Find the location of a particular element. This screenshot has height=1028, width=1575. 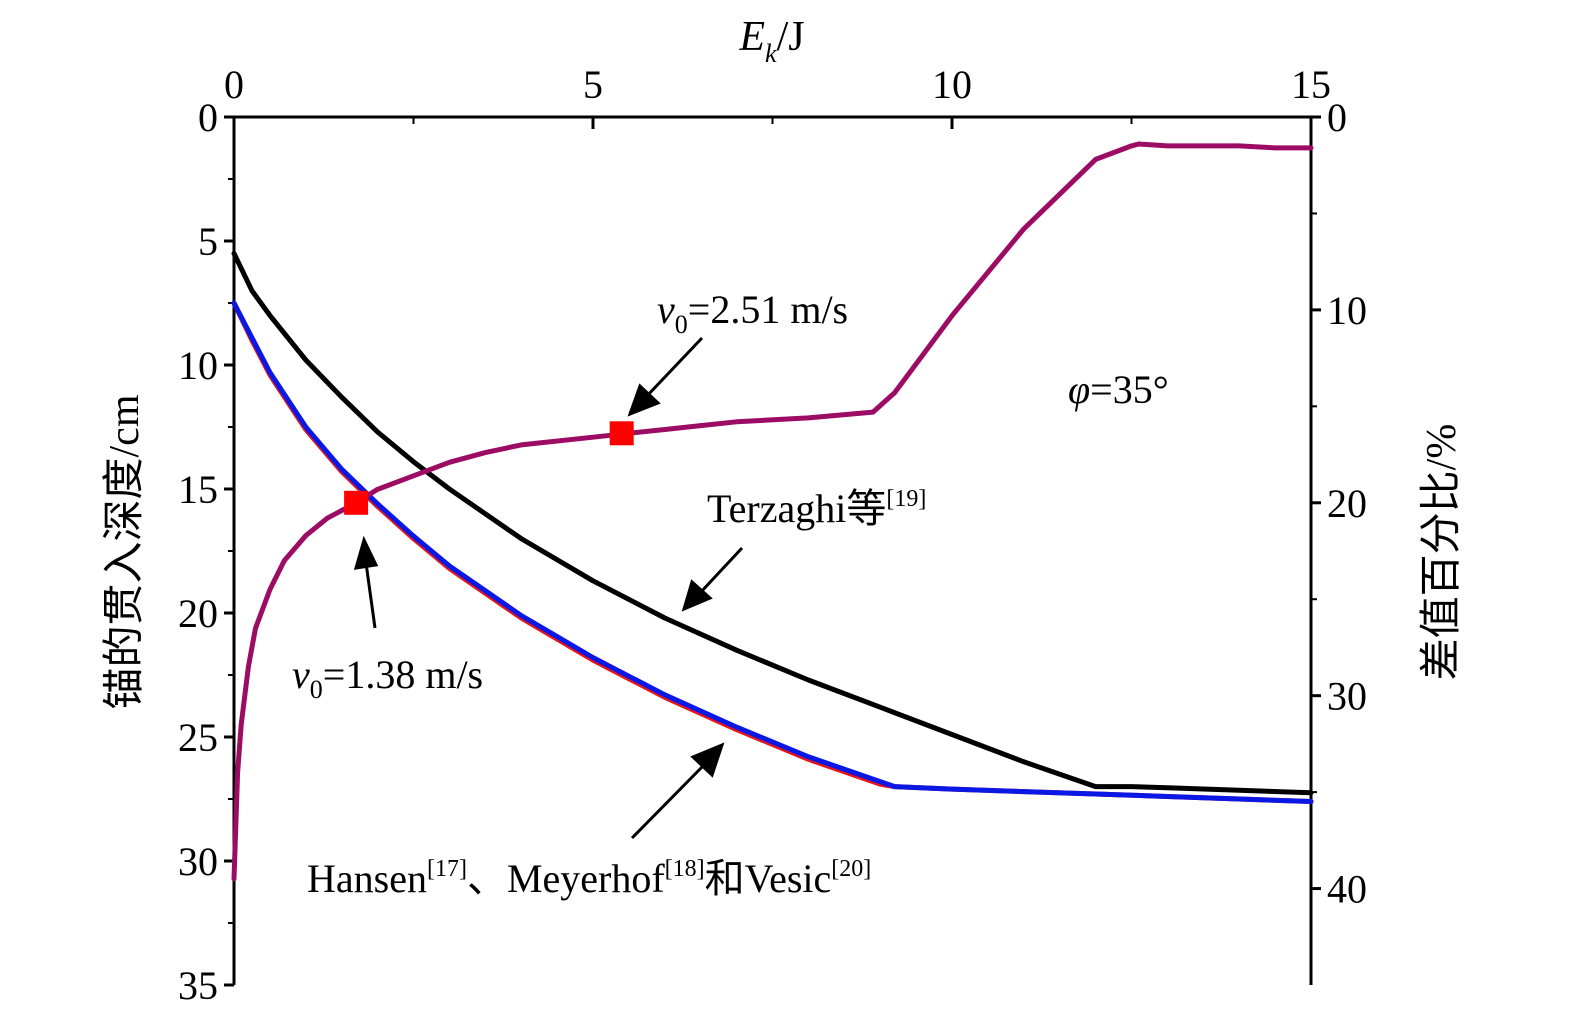

annotation-v251-var: v is located at coordinates (666, 309).